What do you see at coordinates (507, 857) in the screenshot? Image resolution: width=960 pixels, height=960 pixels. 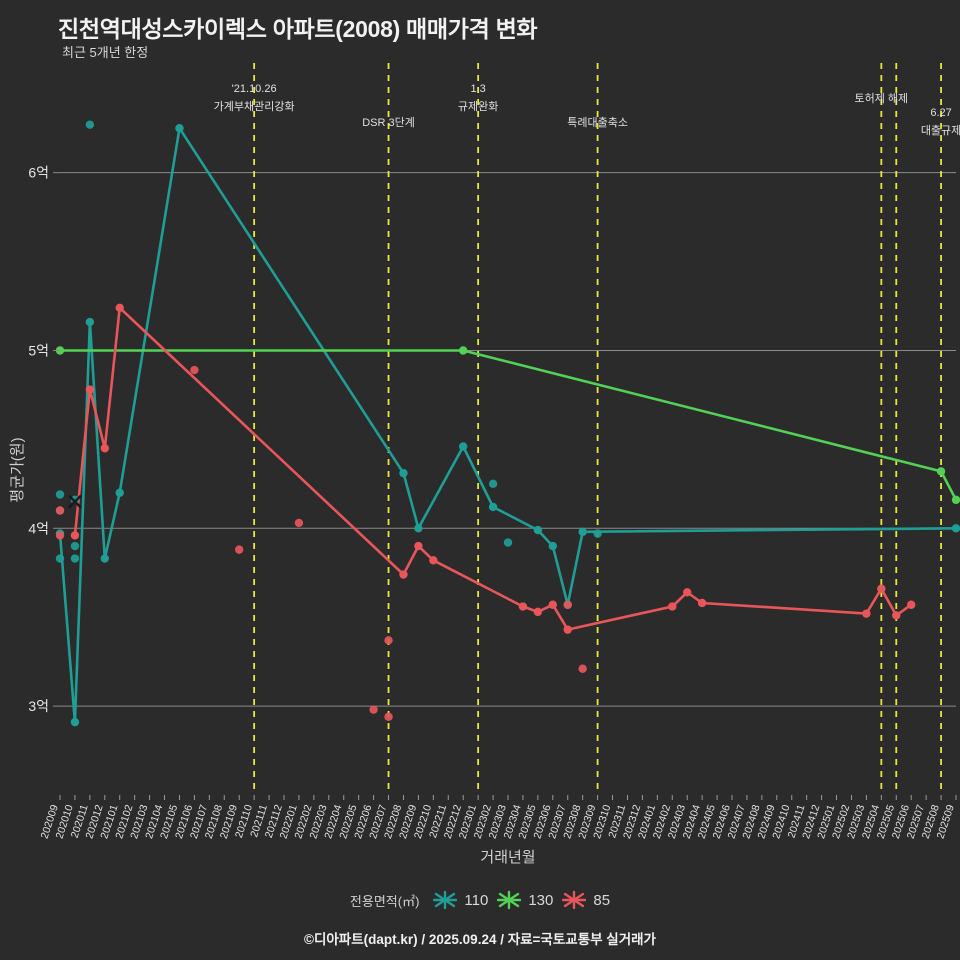 I see `x-axis-title: 거래년월` at bounding box center [507, 857].